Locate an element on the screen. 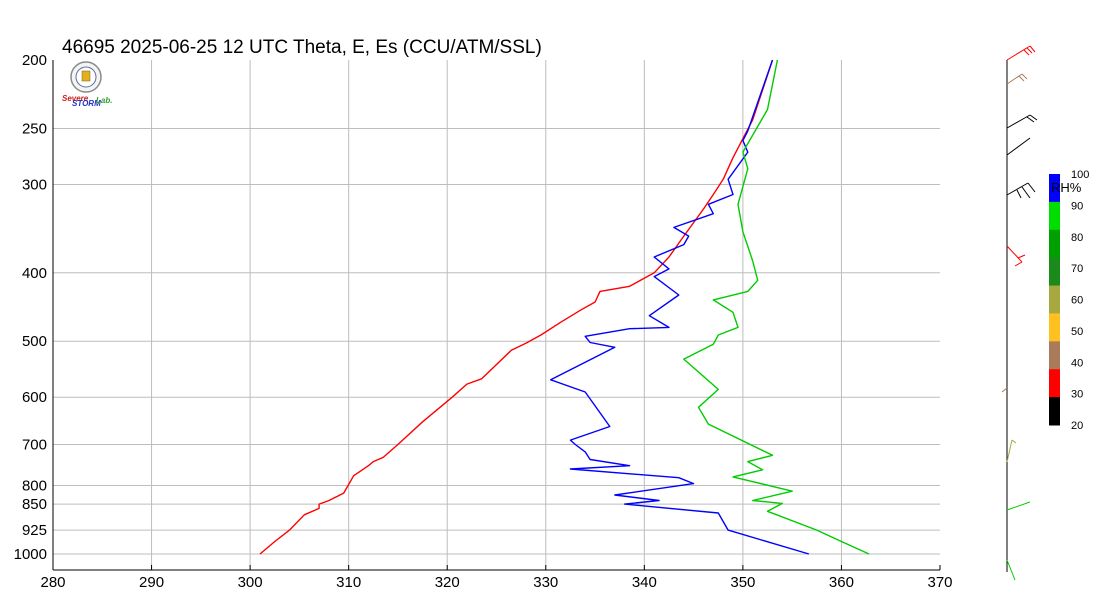 The width and height of the screenshot is (1100, 600). colorbar-label: RH% is located at coordinates (1066, 187).